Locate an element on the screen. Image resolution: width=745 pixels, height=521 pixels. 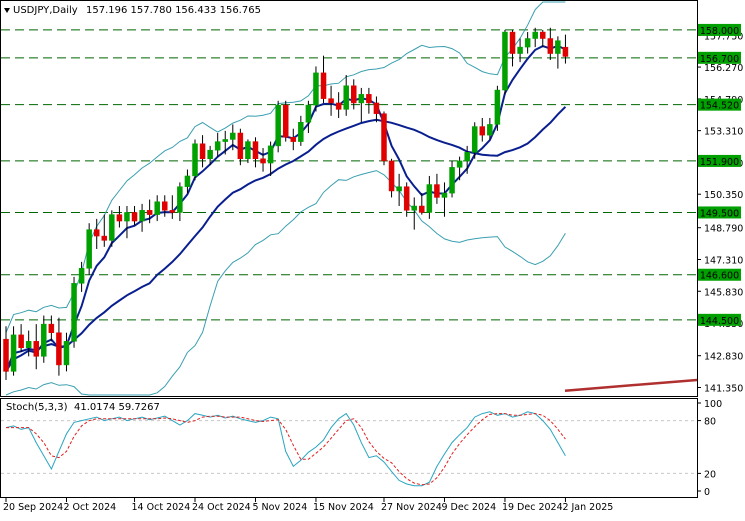
level-label: 149.500 is located at coordinates (719, 213).